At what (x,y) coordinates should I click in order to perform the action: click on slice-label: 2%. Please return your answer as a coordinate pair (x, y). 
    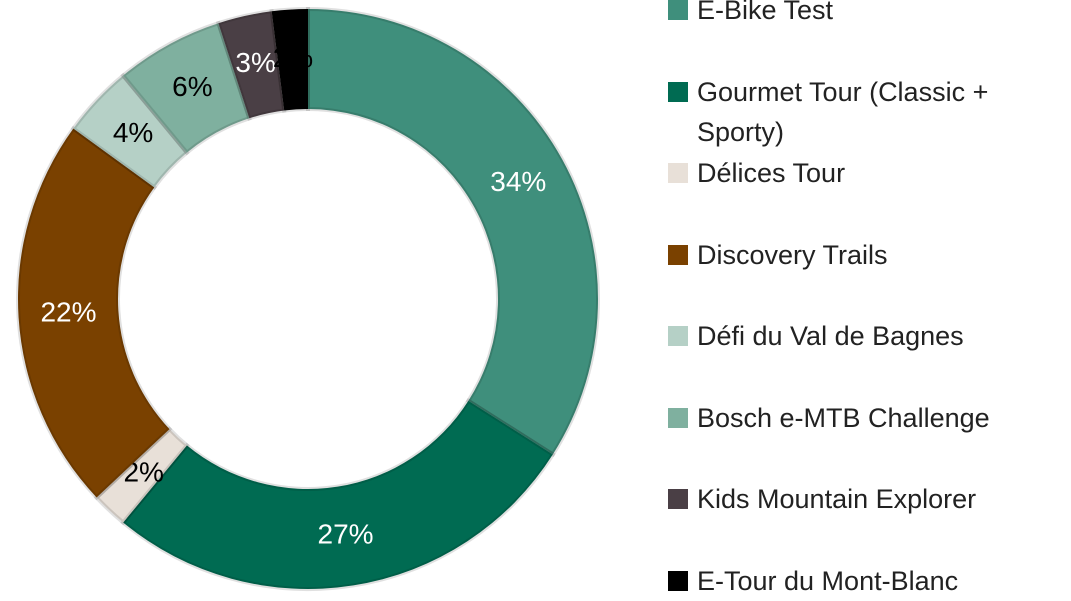
    Looking at the image, I should click on (293, 57).